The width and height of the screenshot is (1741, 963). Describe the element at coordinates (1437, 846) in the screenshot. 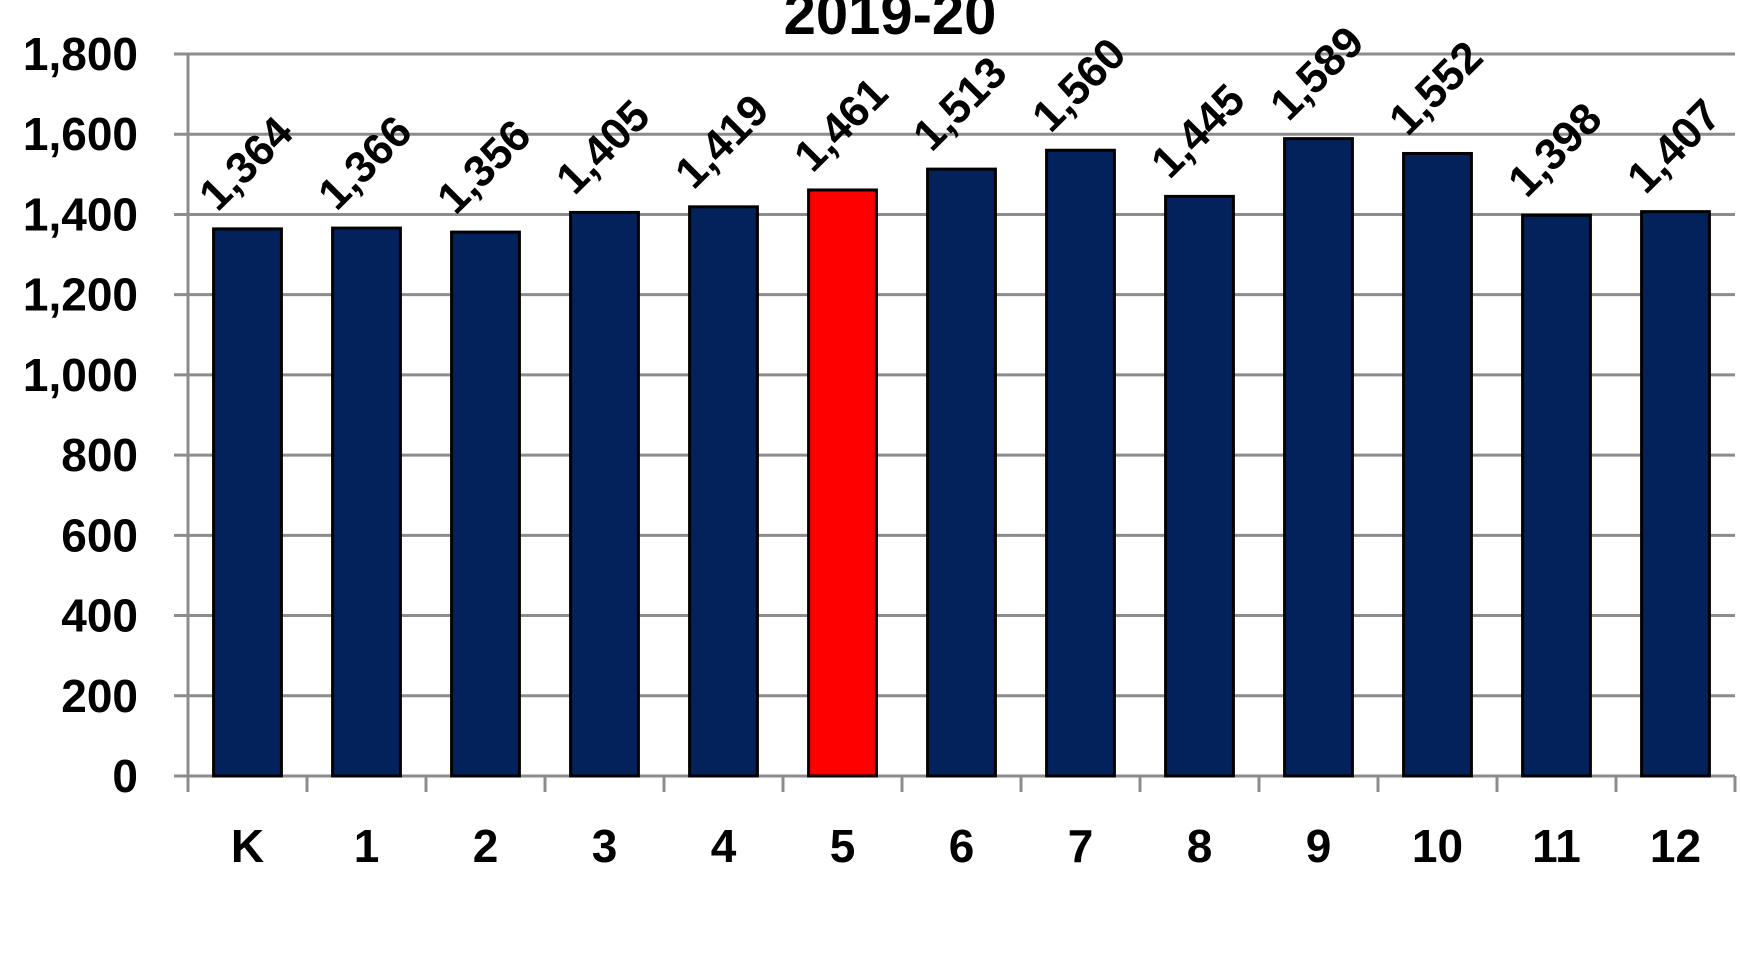

I see `x-tick-label: 10` at that location.